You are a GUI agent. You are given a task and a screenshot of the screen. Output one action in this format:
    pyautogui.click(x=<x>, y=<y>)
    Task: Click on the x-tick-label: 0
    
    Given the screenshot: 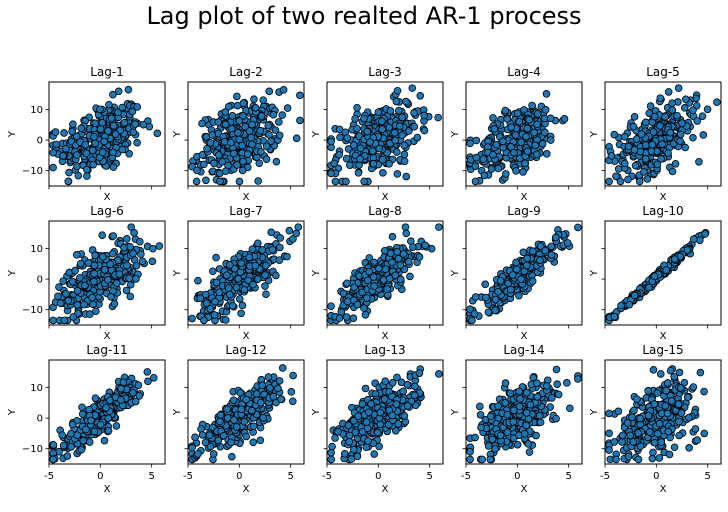 What is the action you would take?
    pyautogui.click(x=100, y=476)
    